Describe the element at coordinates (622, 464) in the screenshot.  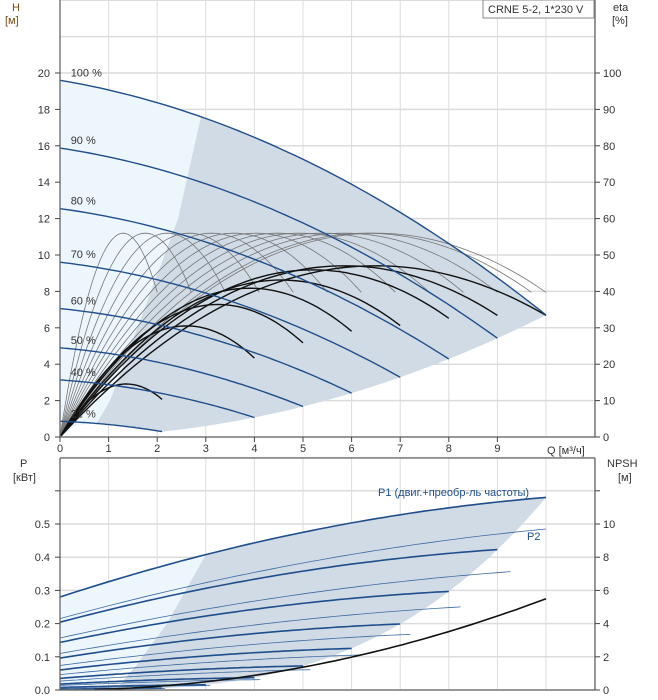
I see `npsh-axis-label: NPSH` at that location.